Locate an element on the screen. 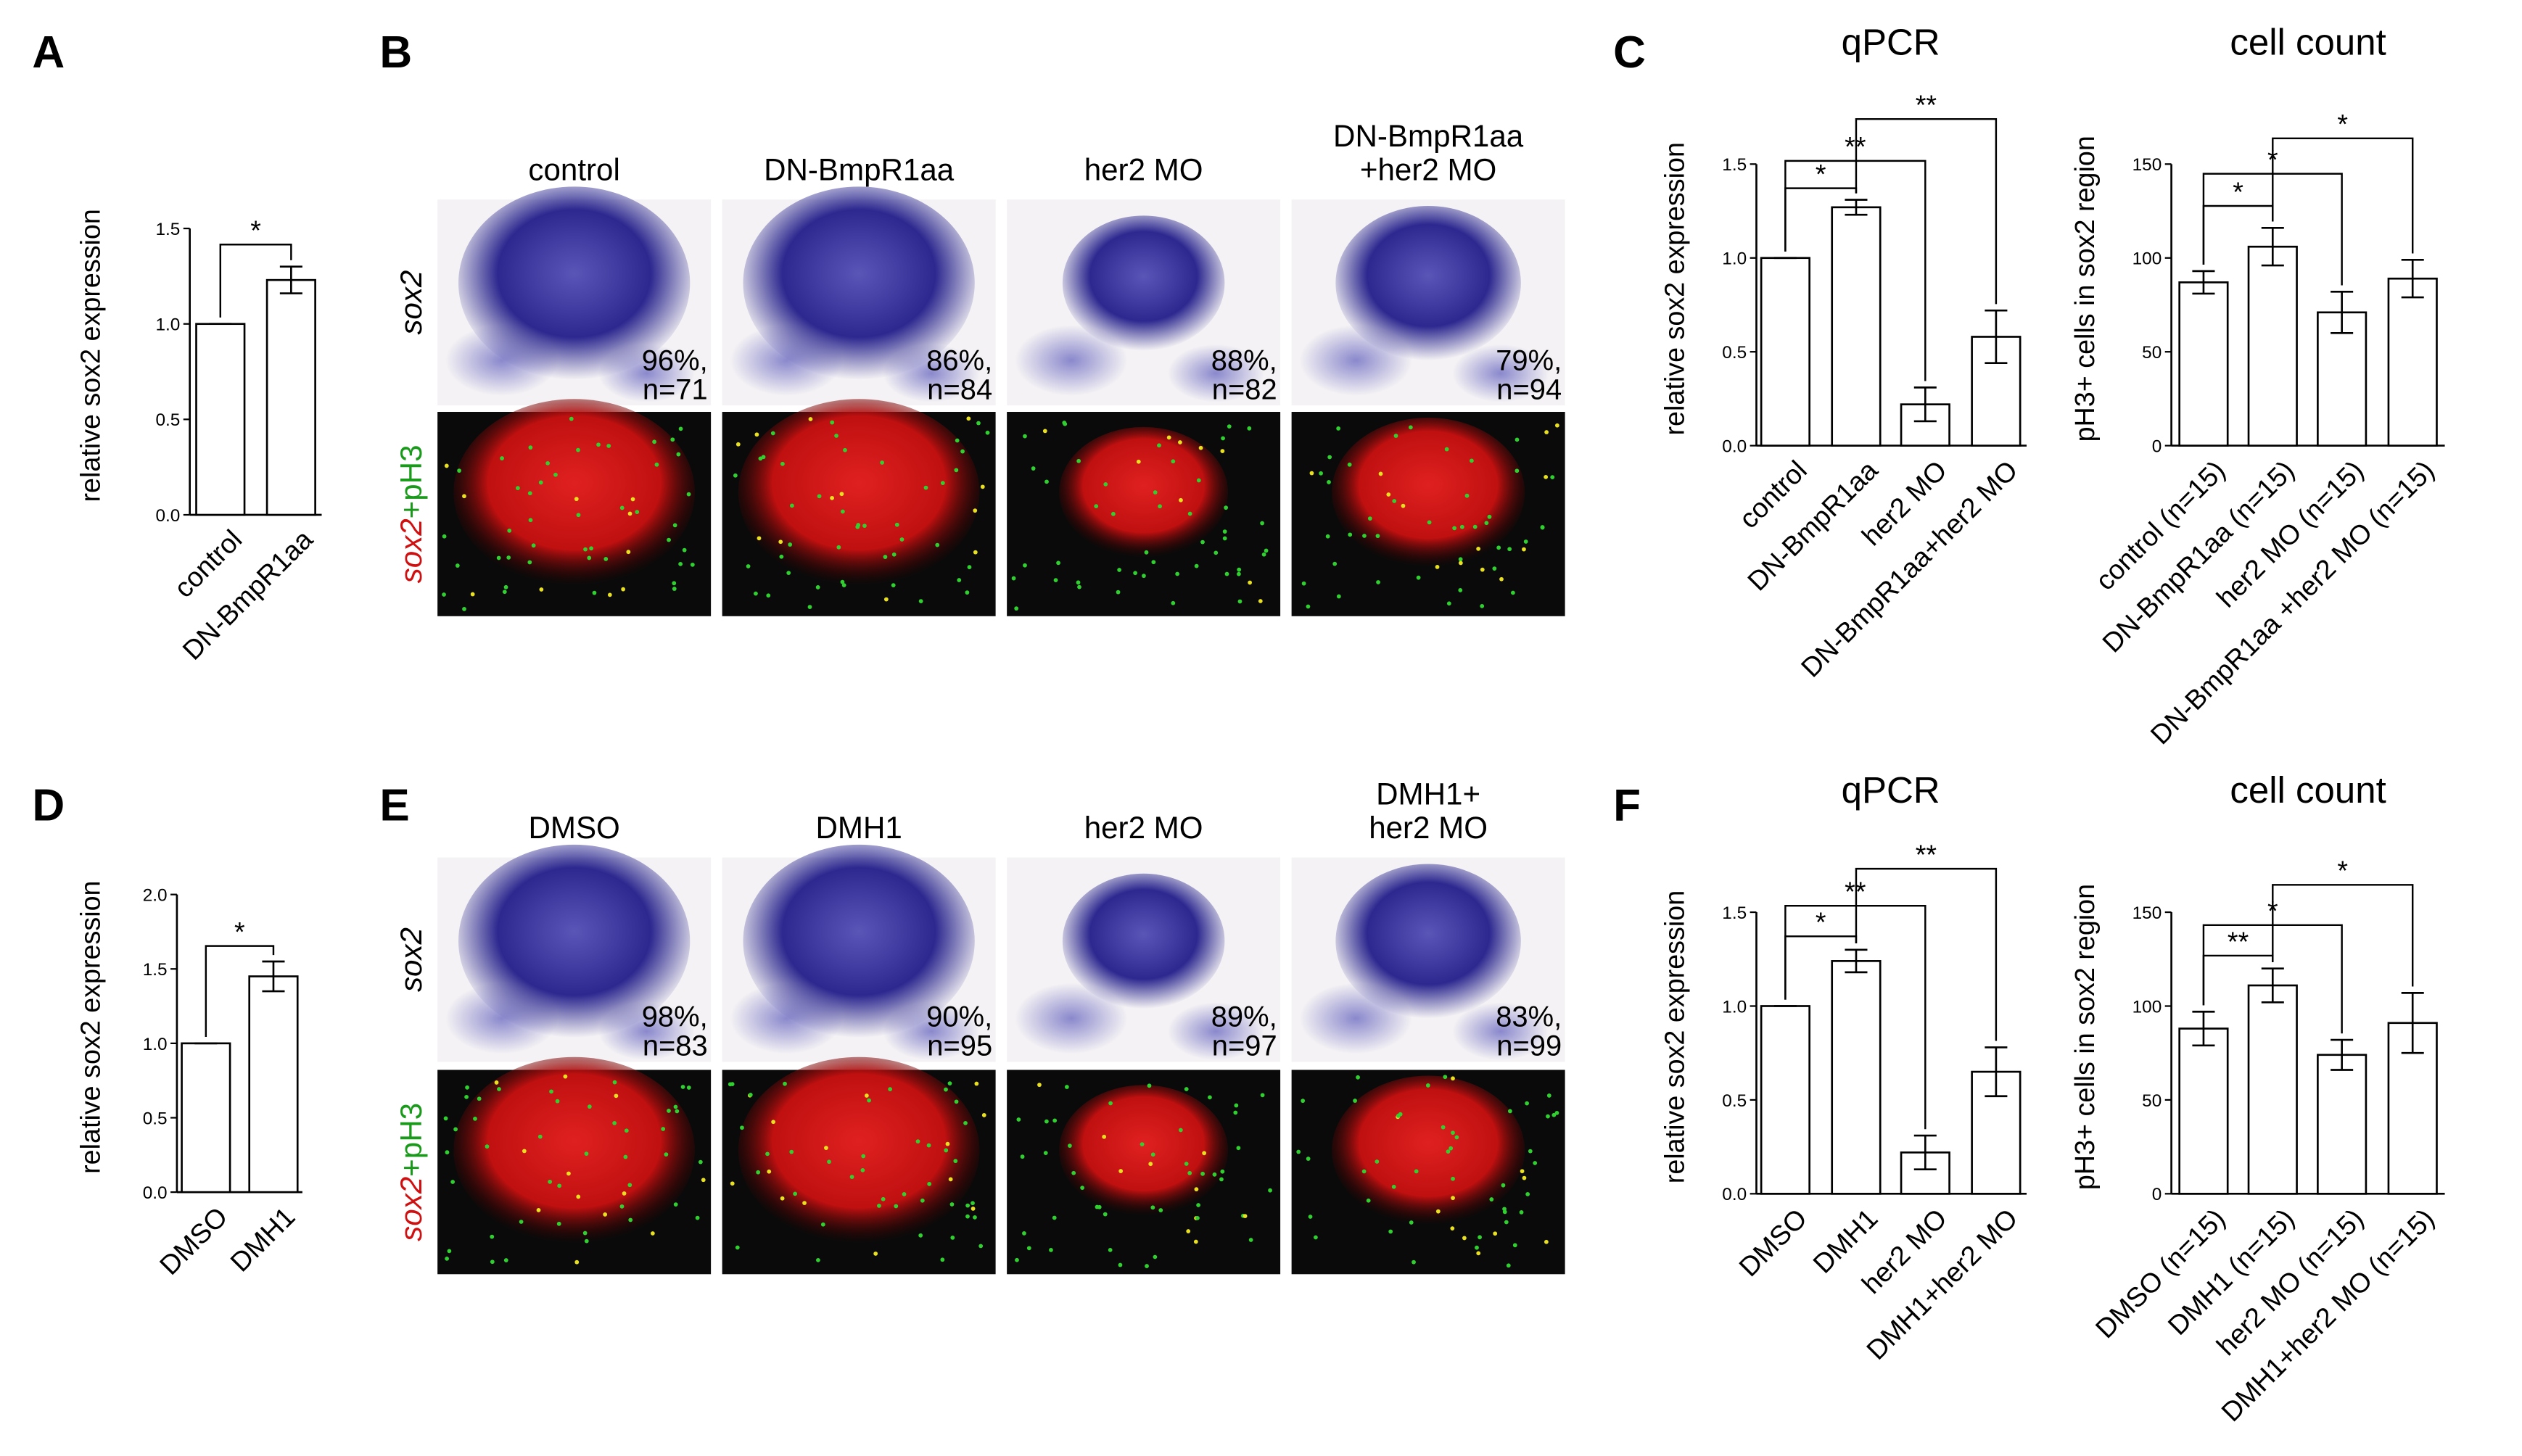 This screenshot has height=1456, width=2522. panel-letter: E is located at coordinates (394, 806).